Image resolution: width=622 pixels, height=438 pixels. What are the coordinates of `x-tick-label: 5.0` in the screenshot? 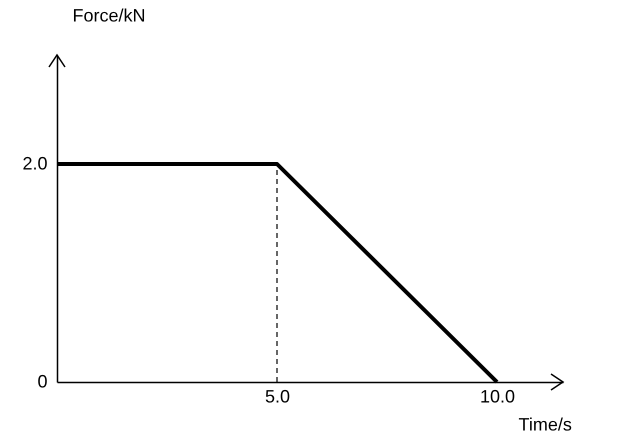 It's located at (277, 396).